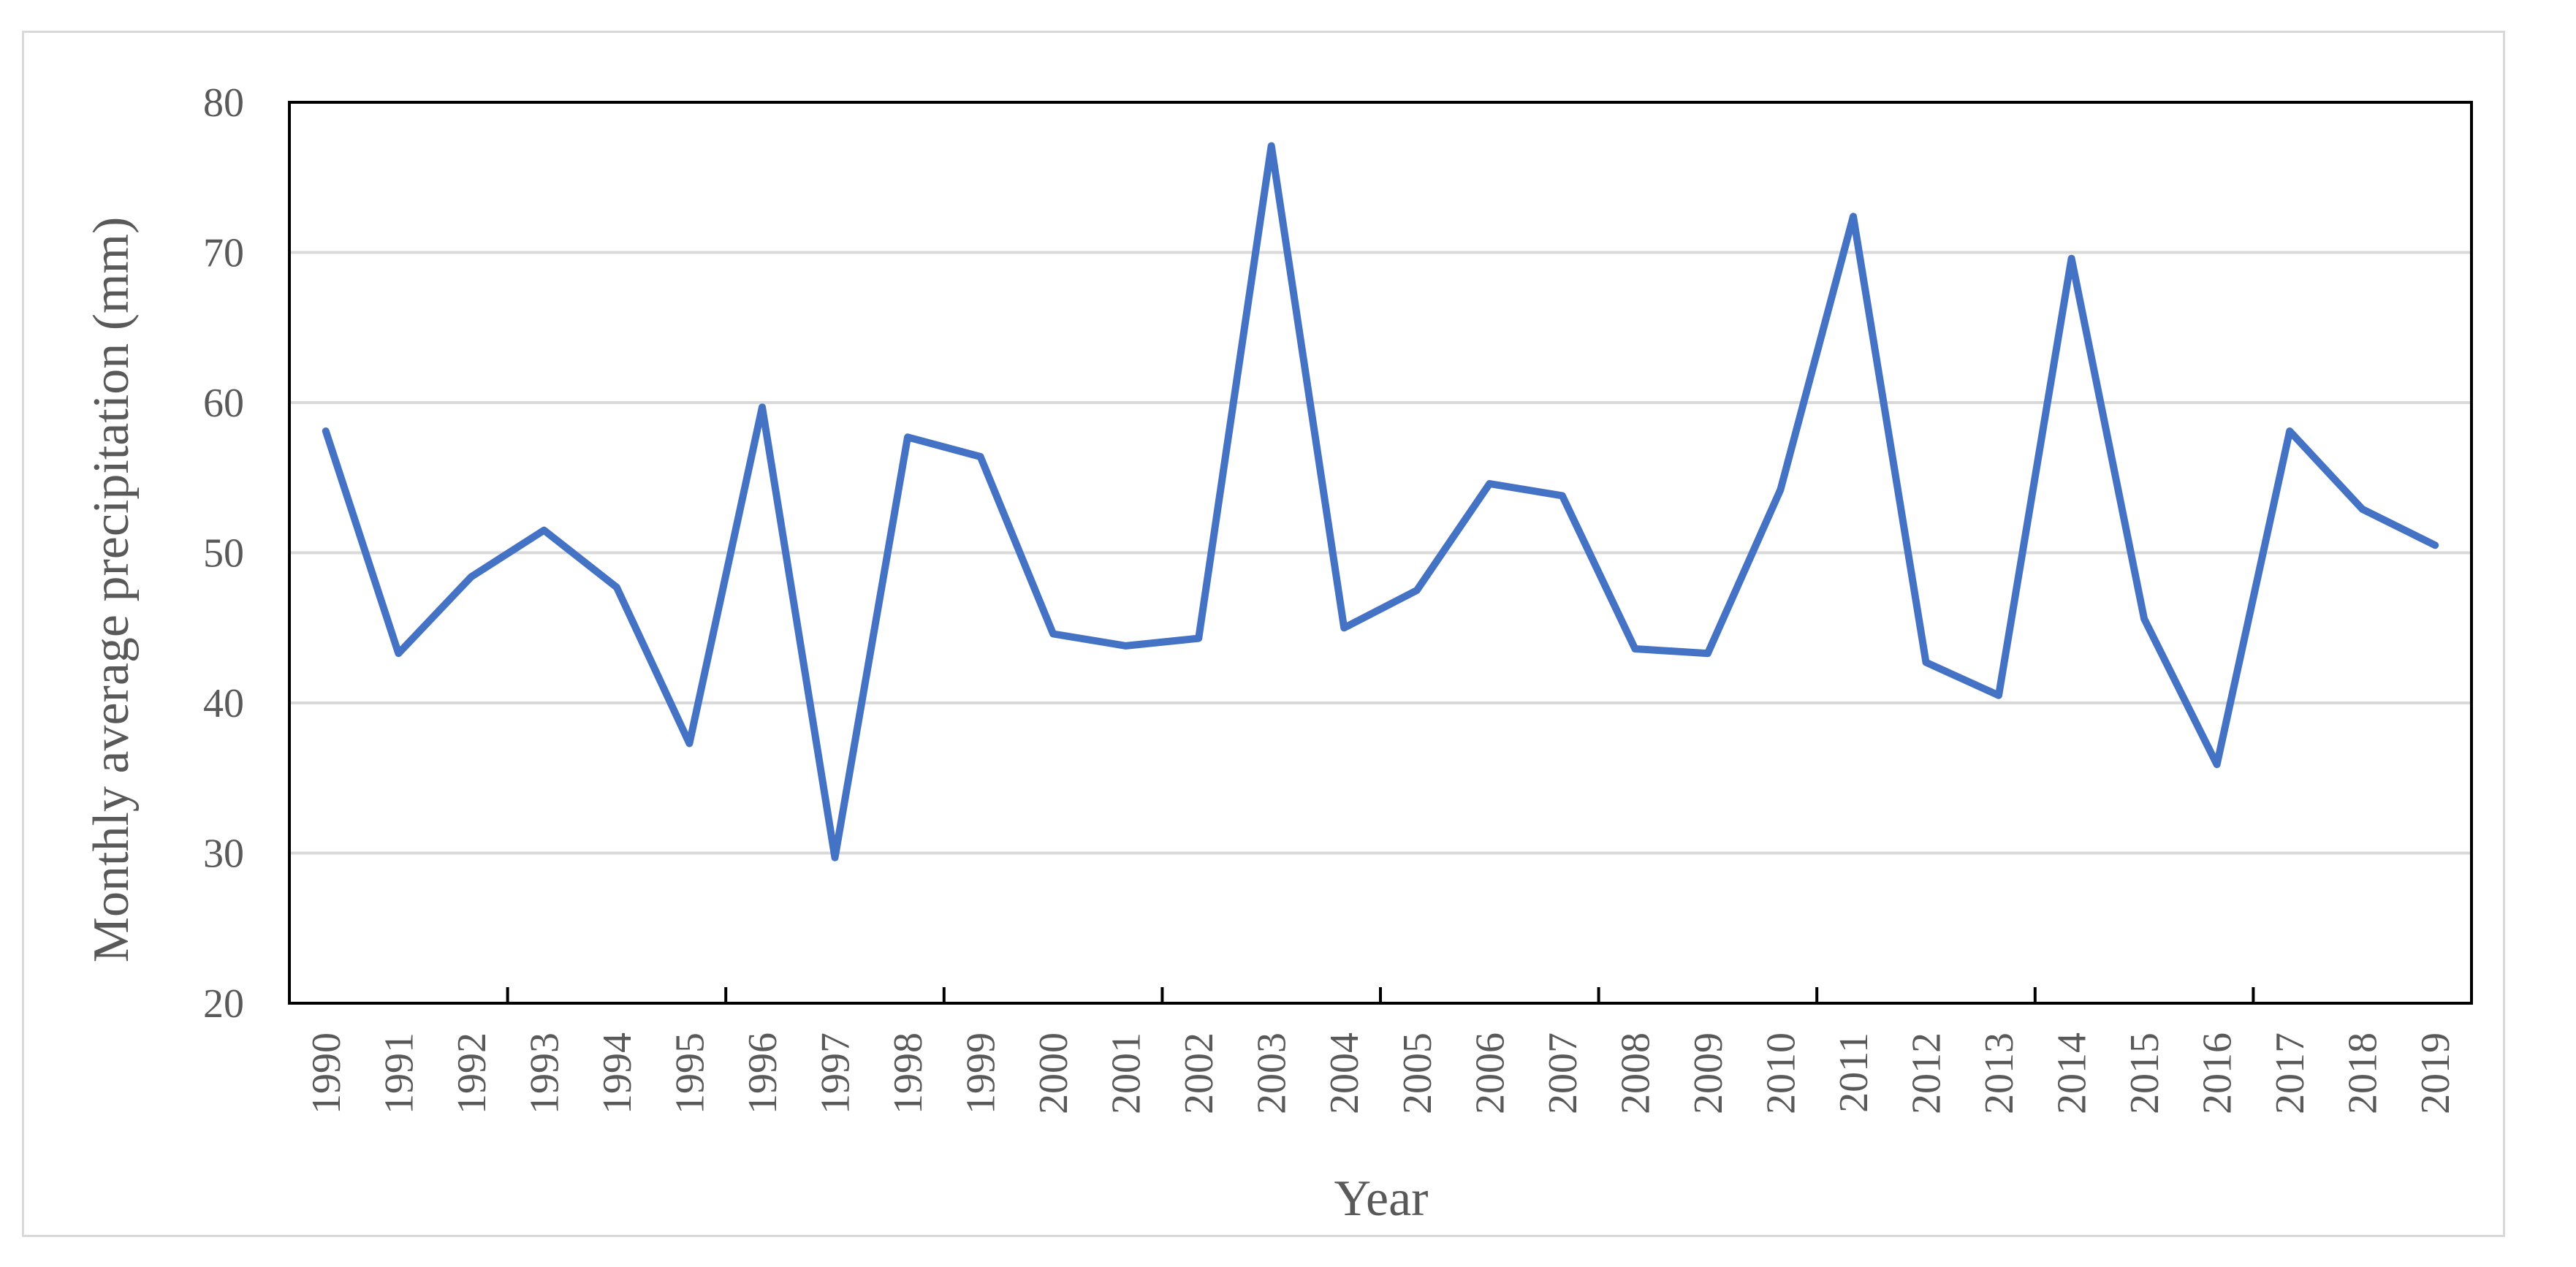 The height and width of the screenshot is (1267, 2576). What do you see at coordinates (223, 253) in the screenshot?
I see `y-tick-label-70: 70` at bounding box center [223, 253].